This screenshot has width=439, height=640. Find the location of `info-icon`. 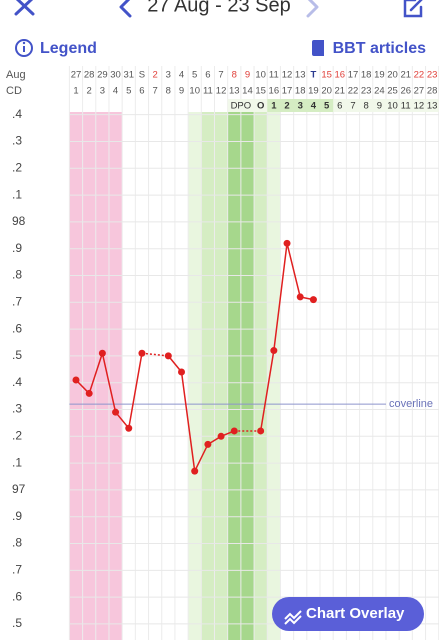

info-icon is located at coordinates (24, 48).